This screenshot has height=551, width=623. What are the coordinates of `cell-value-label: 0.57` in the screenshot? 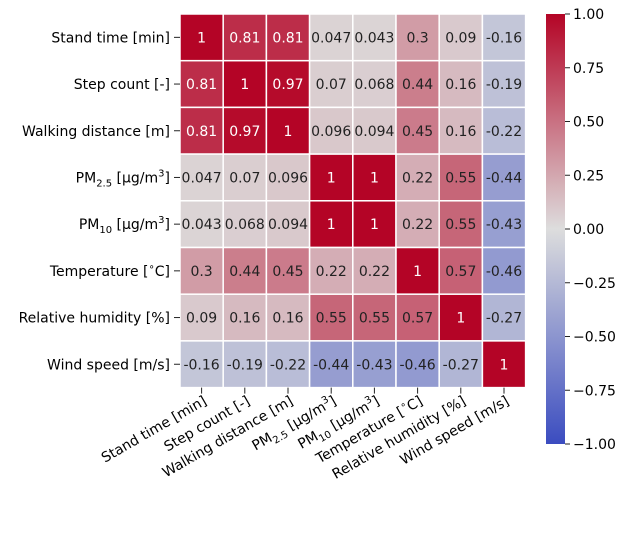 It's located at (417, 319).